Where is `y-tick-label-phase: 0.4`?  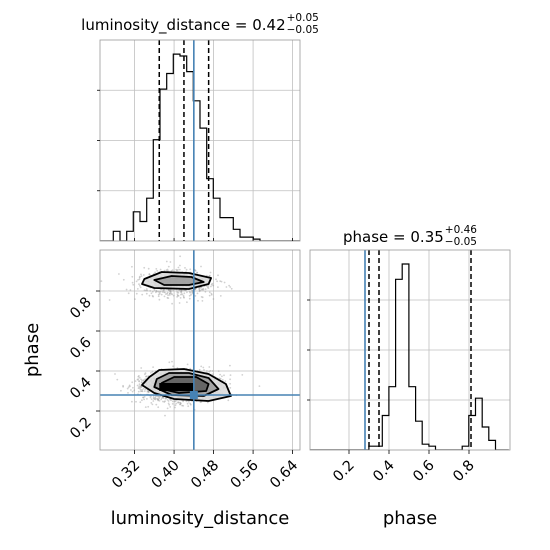
y-tick-label-phase: 0.4 is located at coordinates (81, 389).